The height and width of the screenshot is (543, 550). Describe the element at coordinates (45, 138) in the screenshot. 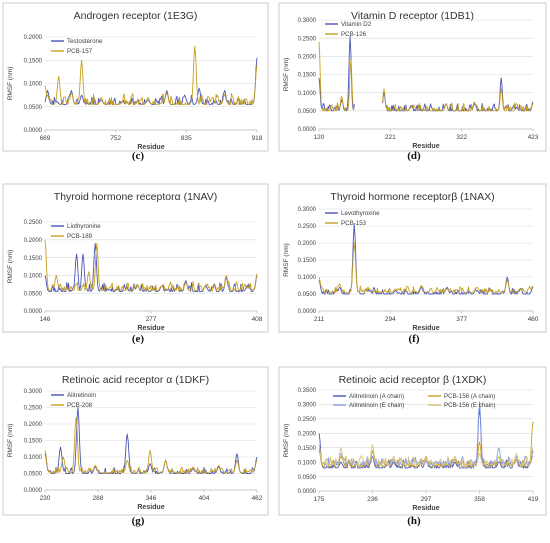

I see `x-tick-label: 669` at that location.